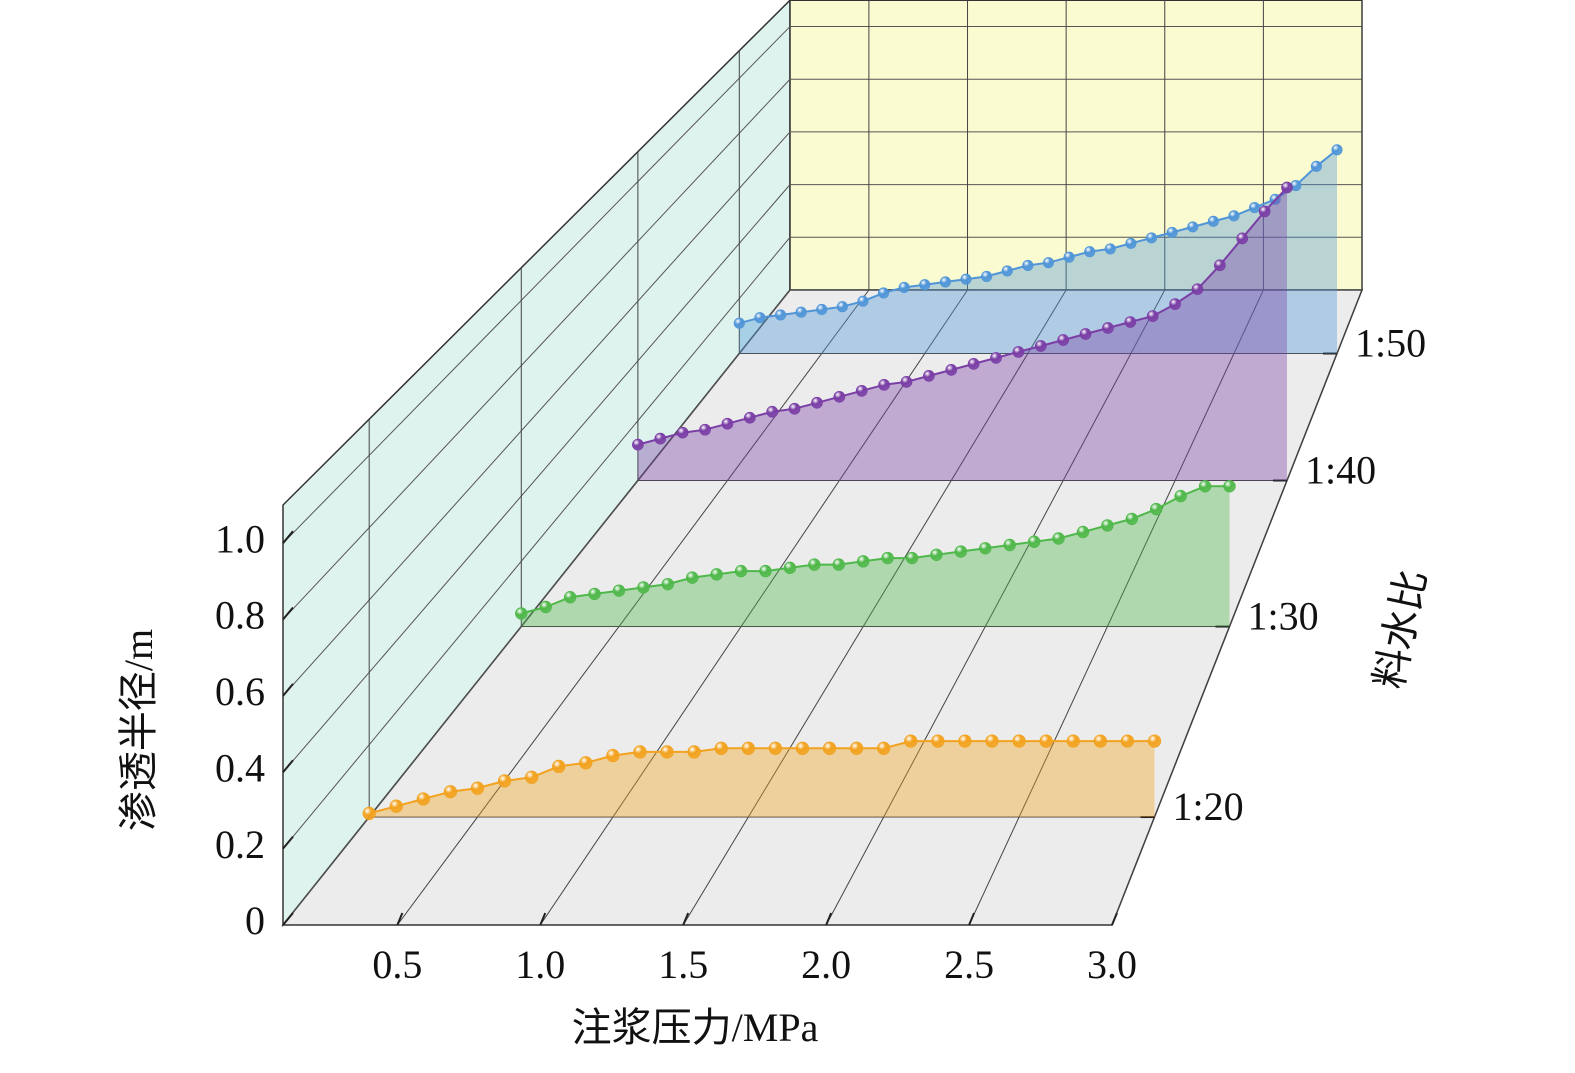  Describe the element at coordinates (240, 615) in the screenshot. I see `y-tick-label: 0.8` at that location.